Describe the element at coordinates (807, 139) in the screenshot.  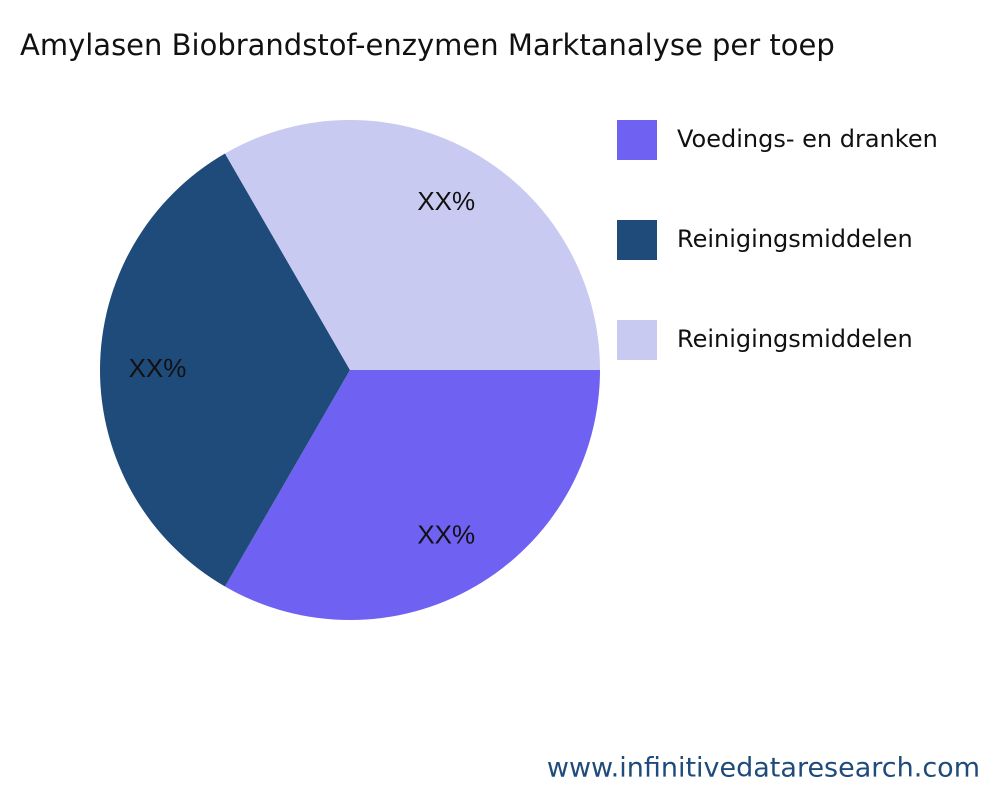
I see `legend-label: Voedings- en dranken` at that location.